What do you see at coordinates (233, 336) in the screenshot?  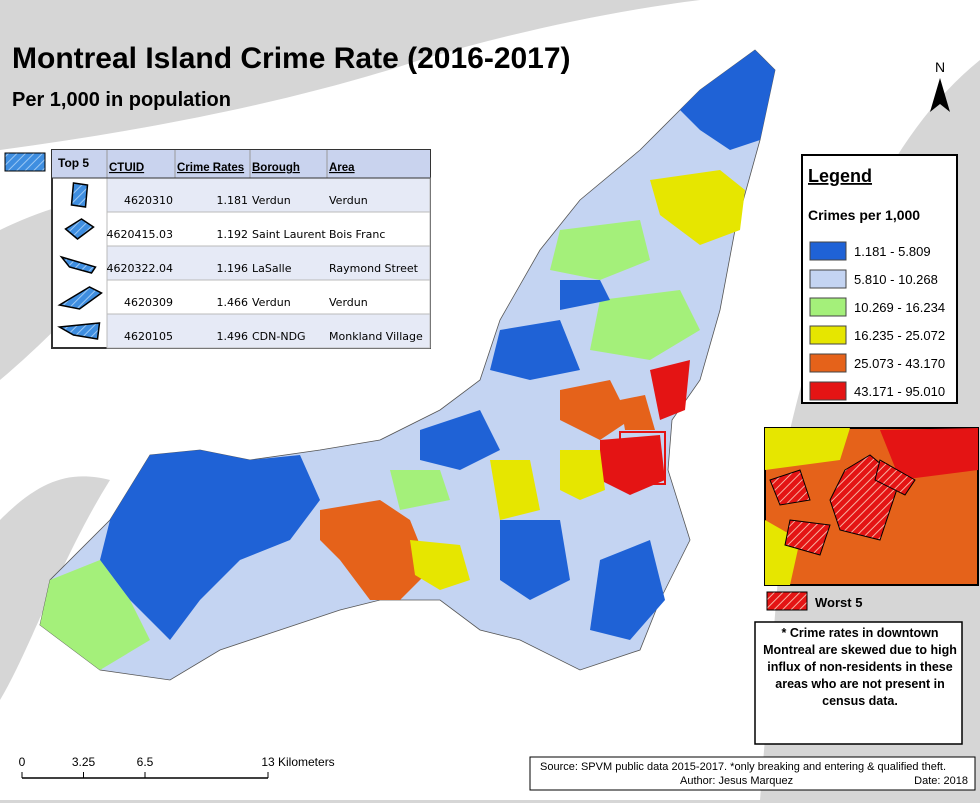 I see `crime-rate: 1.496` at bounding box center [233, 336].